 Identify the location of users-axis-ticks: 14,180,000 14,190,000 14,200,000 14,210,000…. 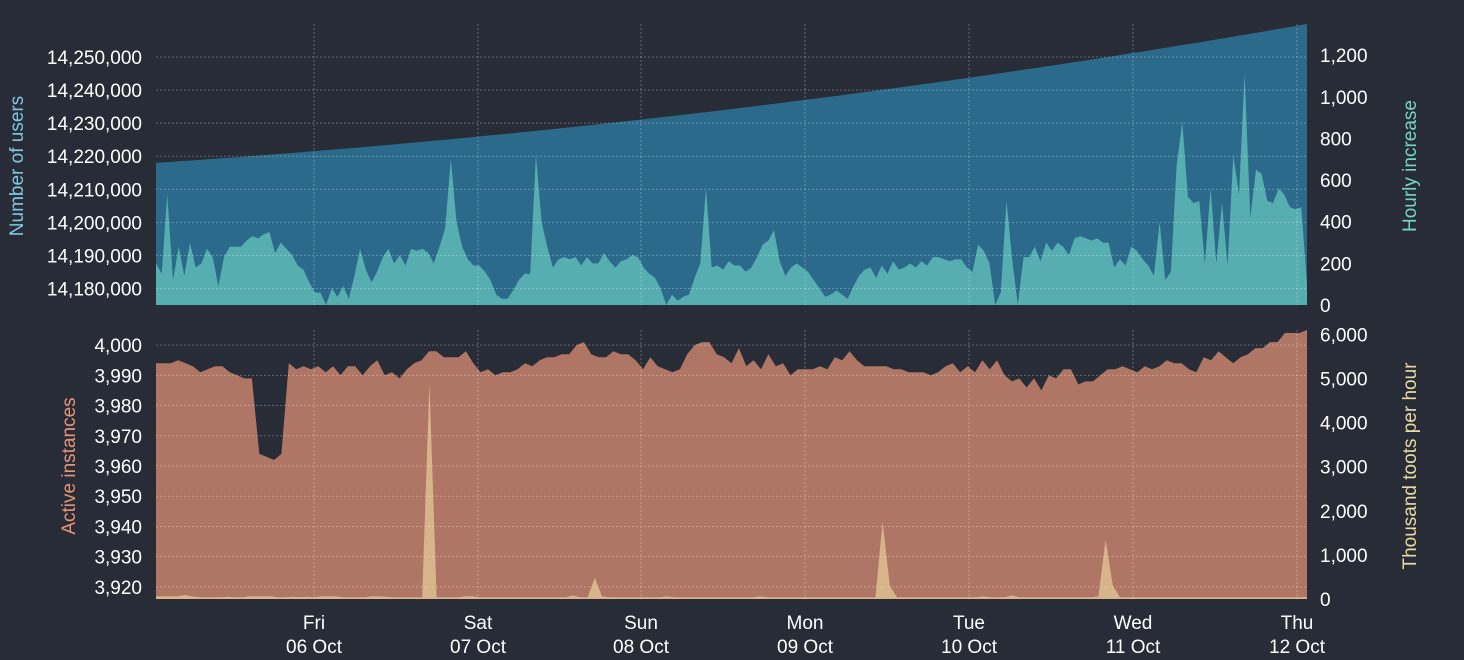
(94, 174).